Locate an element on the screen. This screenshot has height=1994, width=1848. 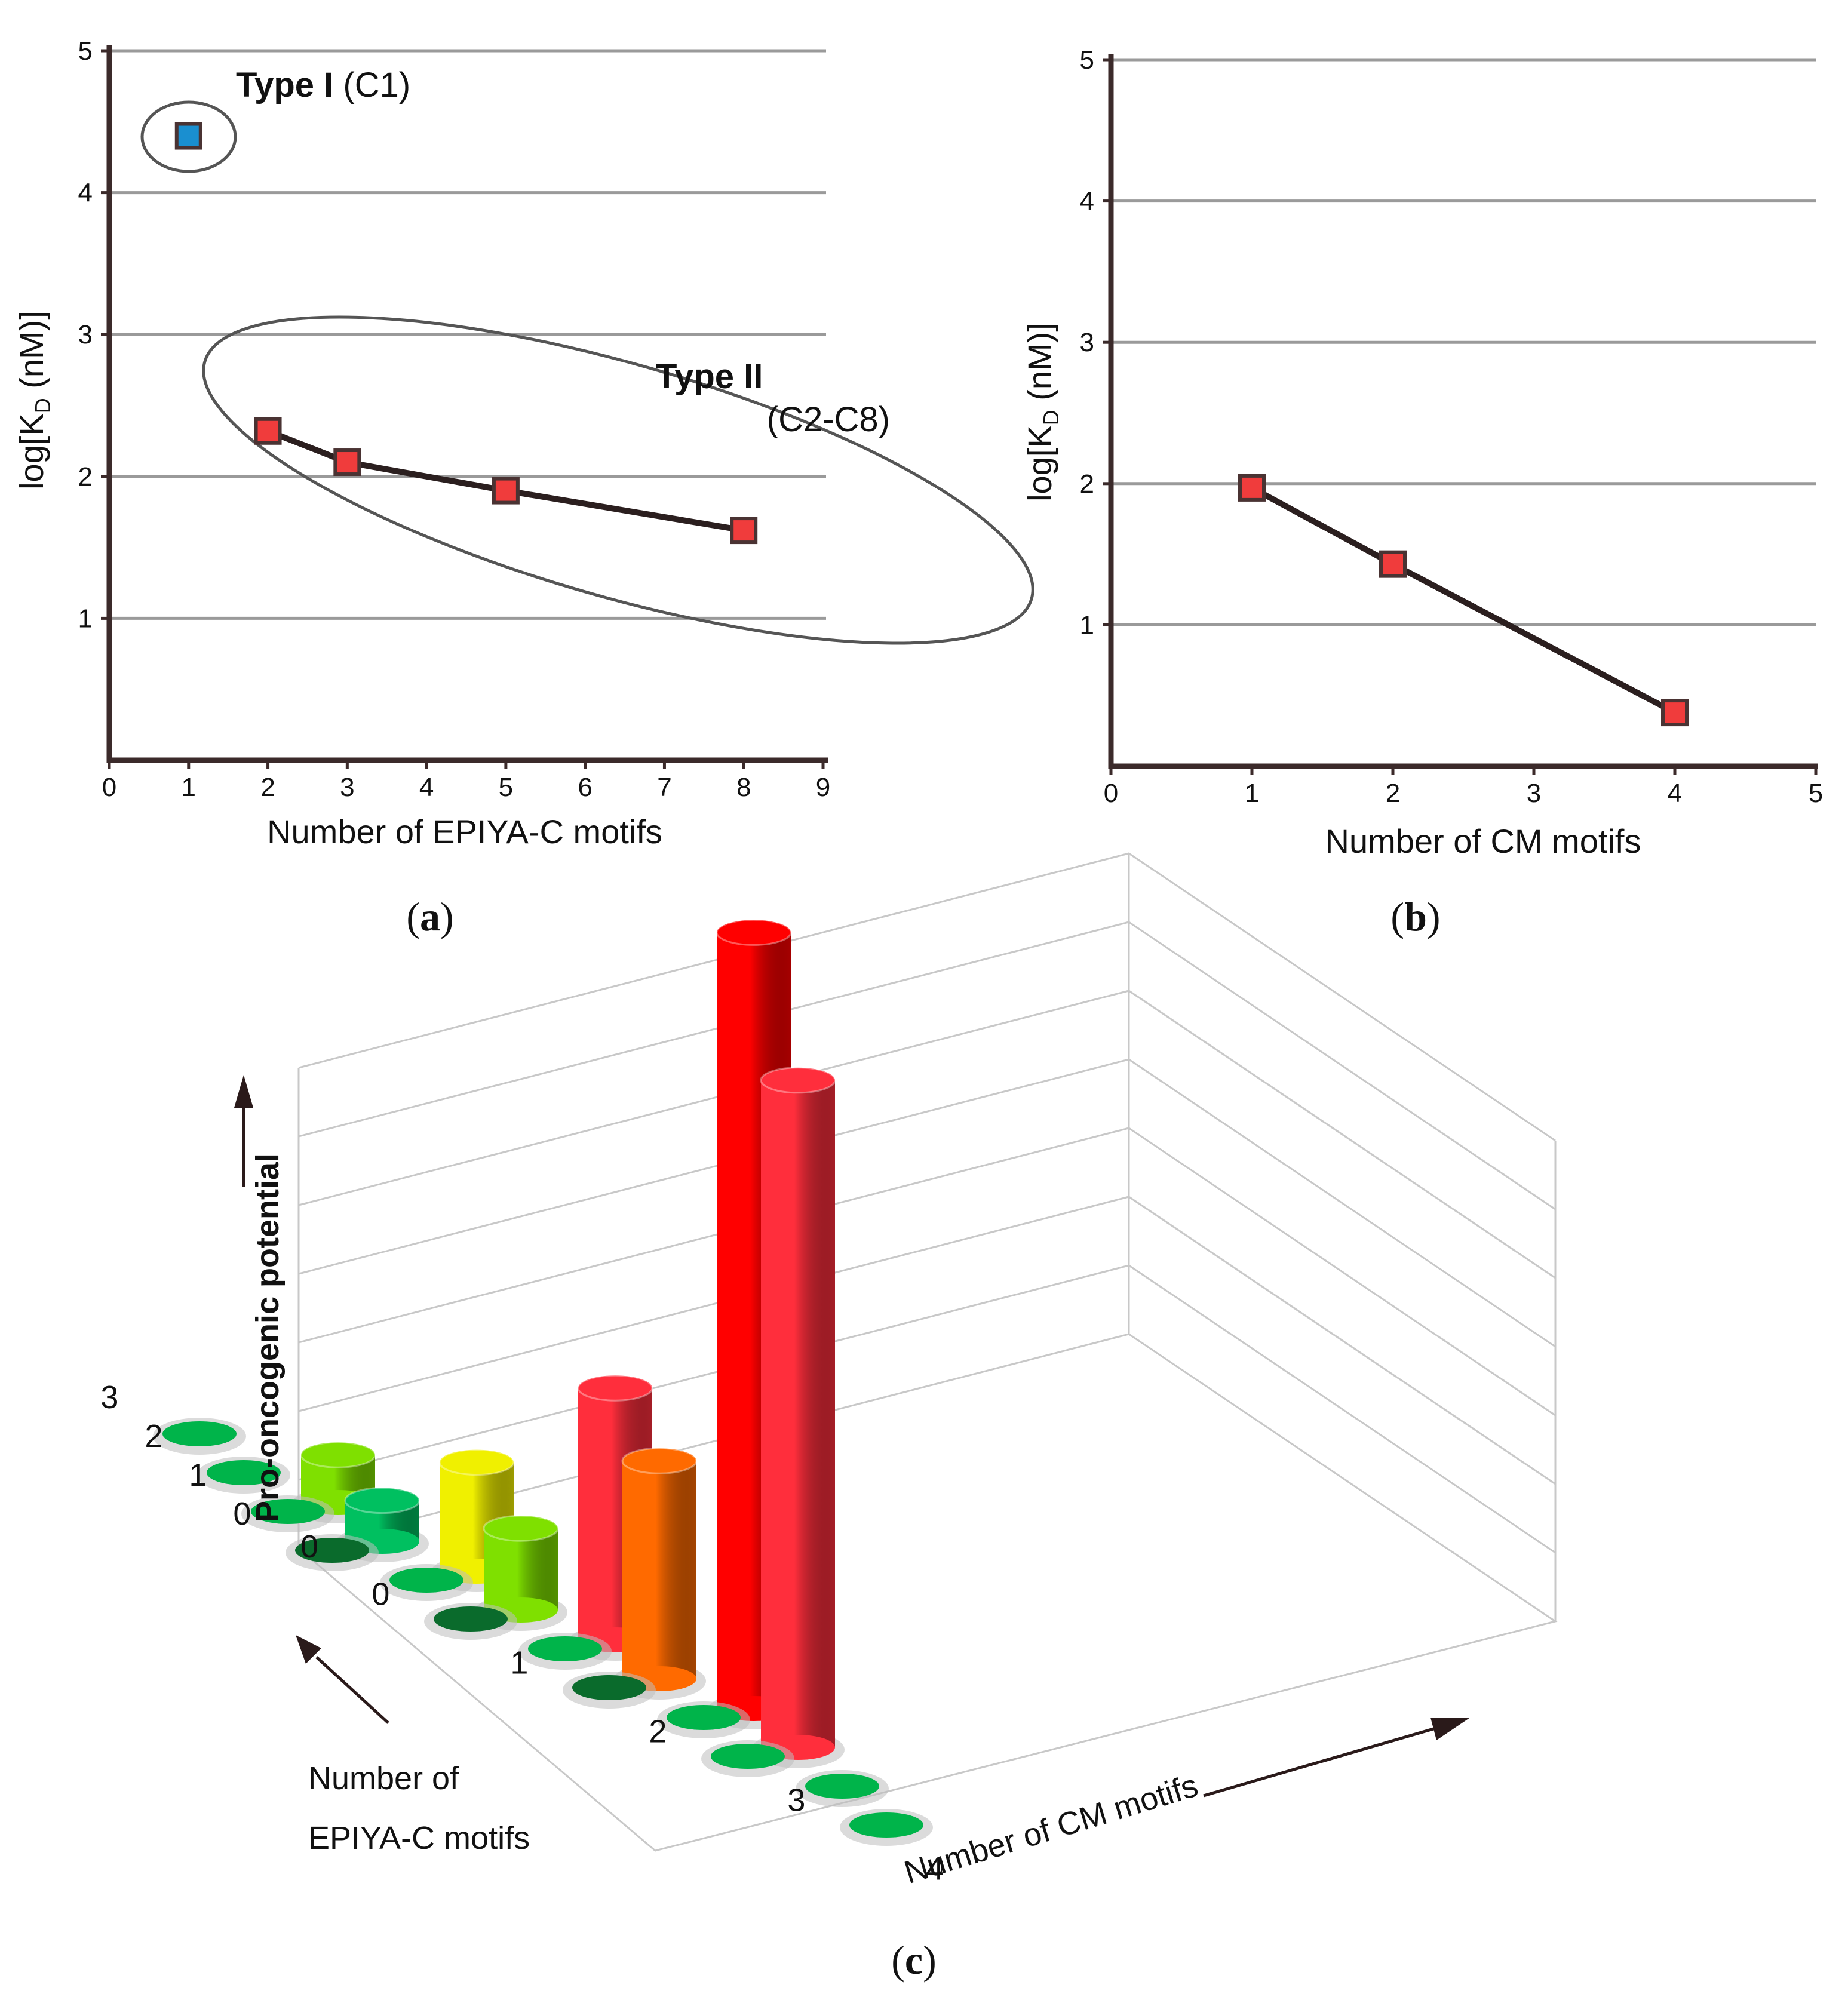
chart-a-gridlines is located at coordinates (467, 334).